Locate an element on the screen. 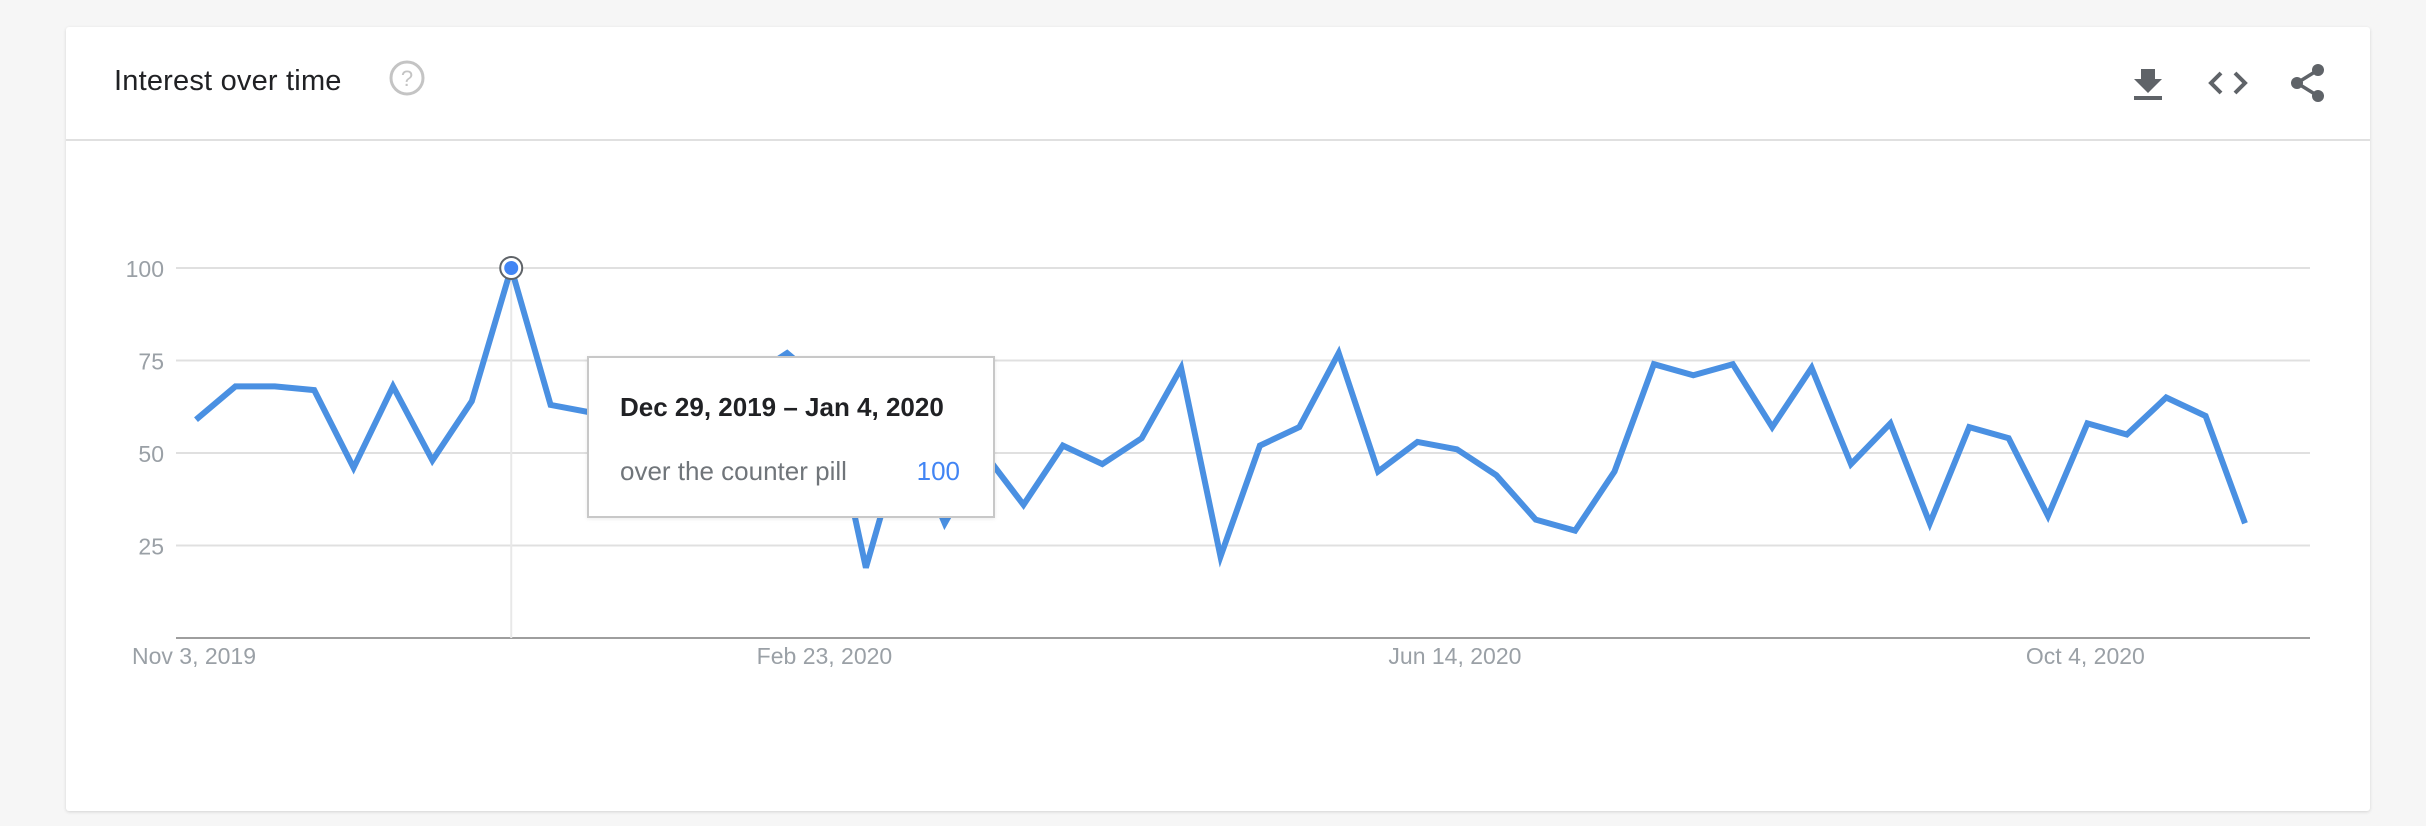 This screenshot has height=826, width=2426. x-tick-label: Jun 14, 2020 is located at coordinates (1454, 656).